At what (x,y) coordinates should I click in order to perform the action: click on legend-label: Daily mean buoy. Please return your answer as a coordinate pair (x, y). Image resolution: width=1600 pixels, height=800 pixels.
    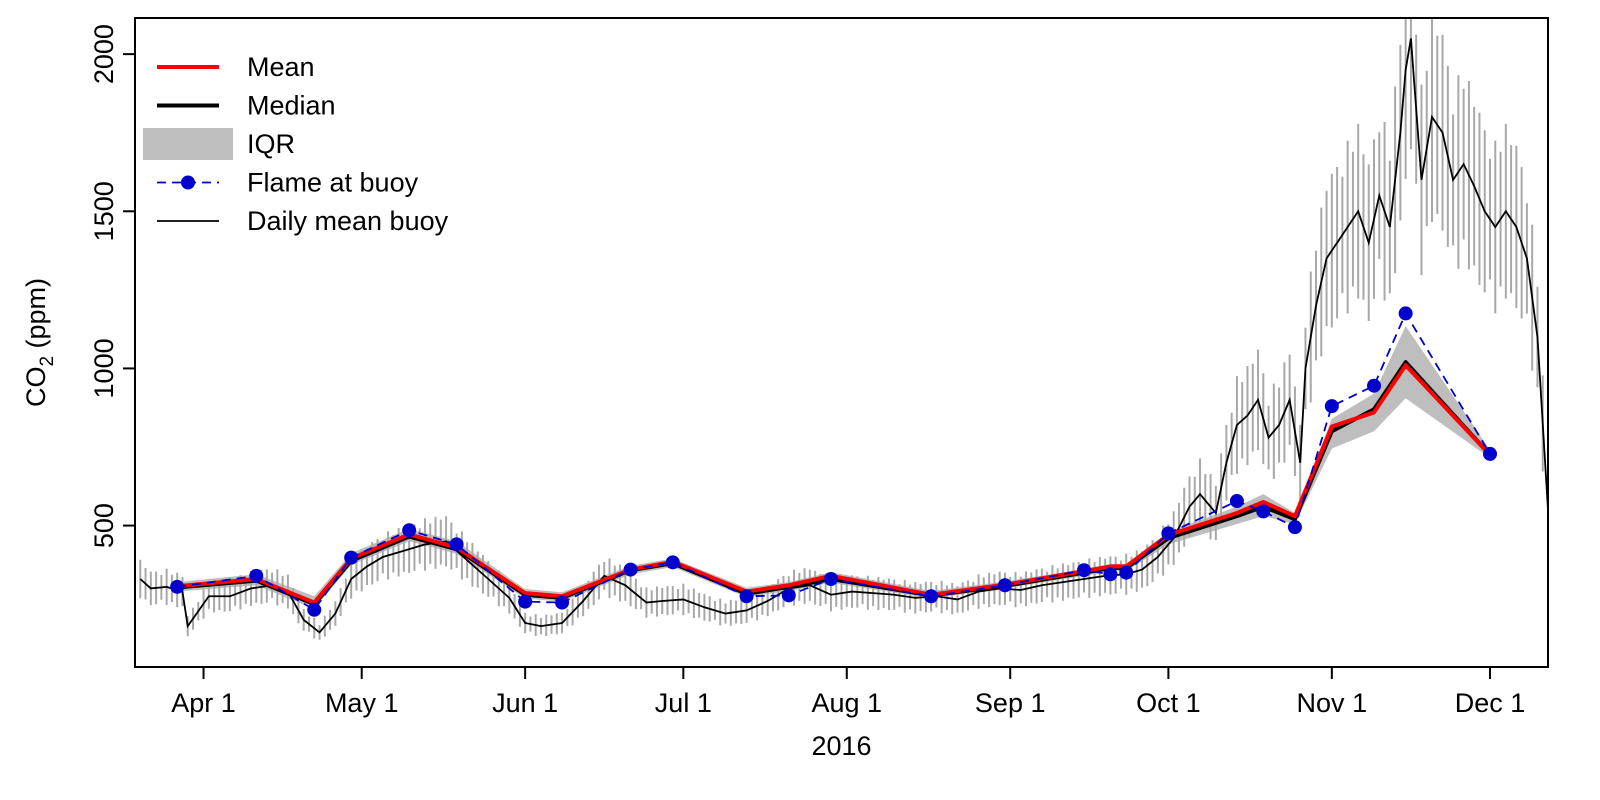
    Looking at the image, I should click on (348, 221).